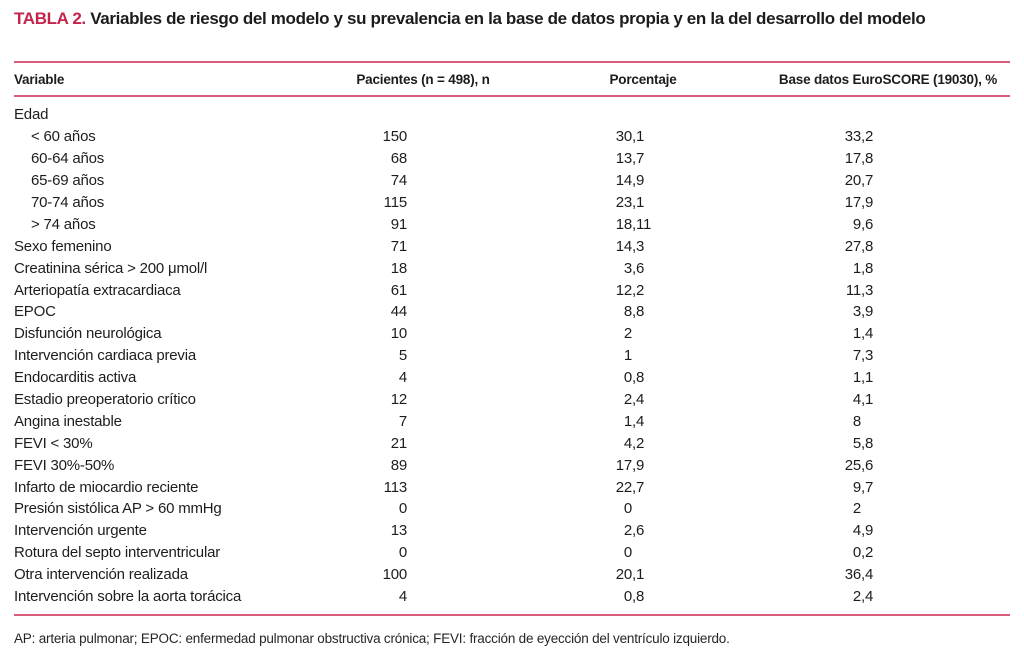 The width and height of the screenshot is (1024, 657). What do you see at coordinates (863, 553) in the screenshot?
I see `cell-euroscore: 0,2` at bounding box center [863, 553].